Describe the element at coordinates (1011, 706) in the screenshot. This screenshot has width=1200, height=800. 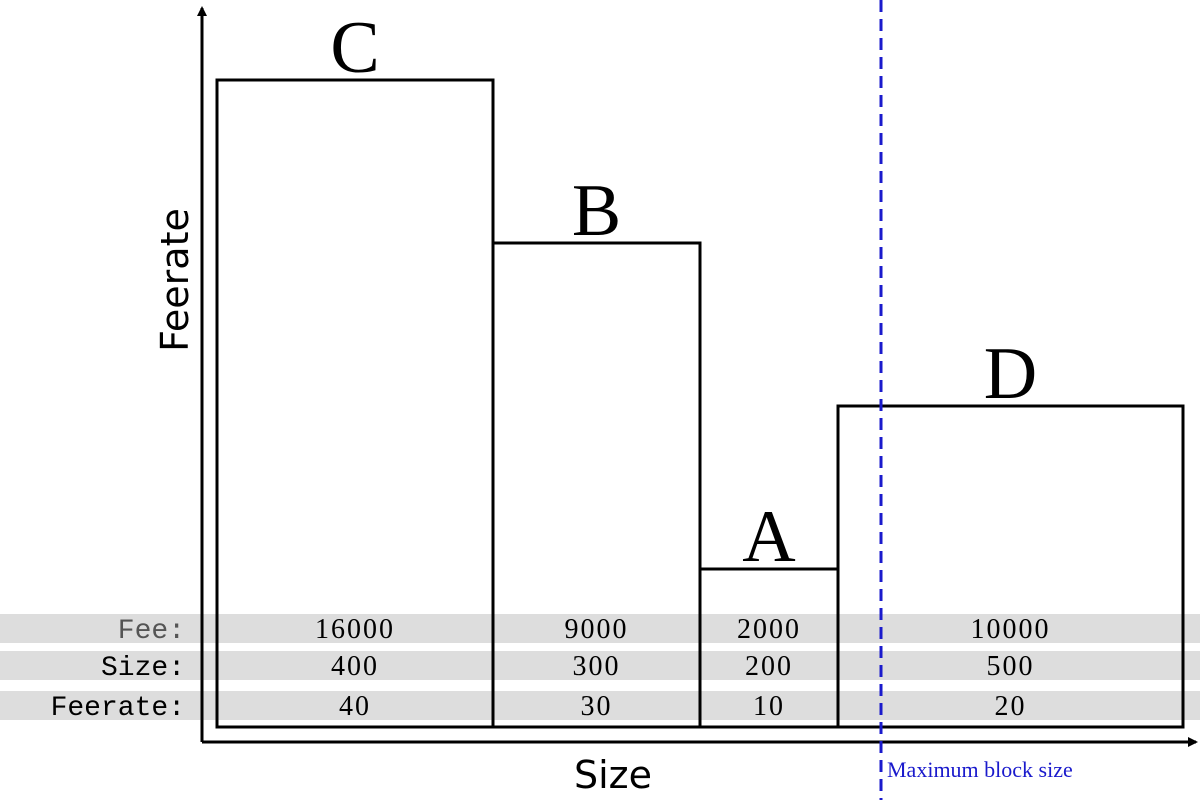
I see `feerate-value: 20` at that location.